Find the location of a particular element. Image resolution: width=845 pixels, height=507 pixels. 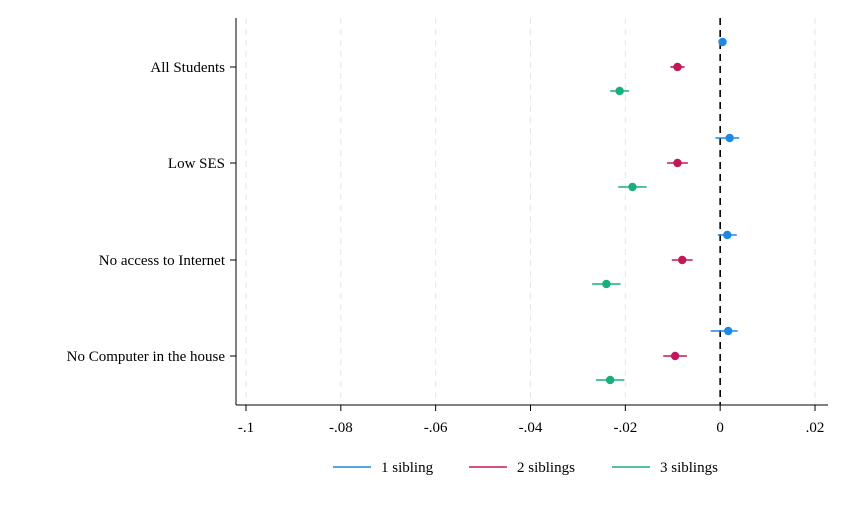

x-tick-label: -.04 is located at coordinates (531, 428).